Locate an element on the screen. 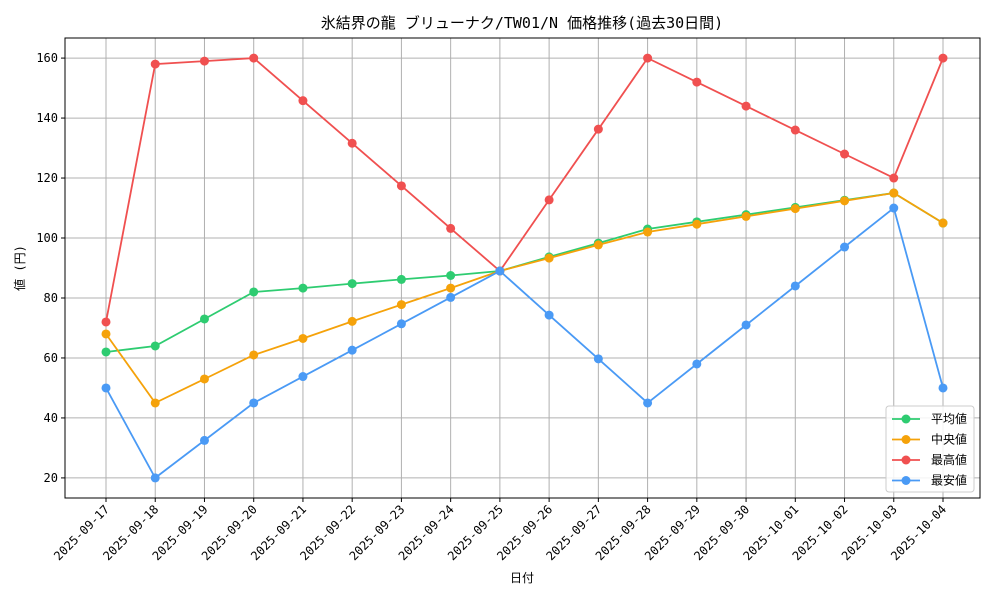  y-tick-label: 80 is located at coordinates (51, 298).